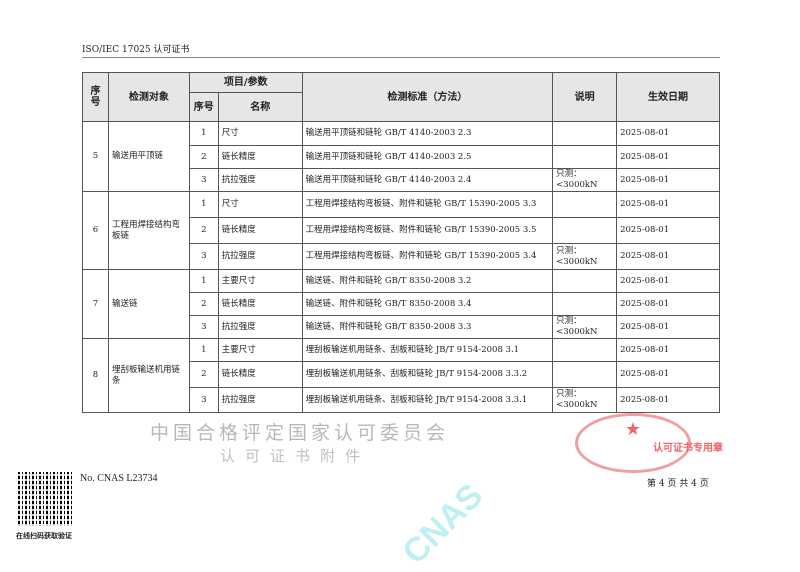  Describe the element at coordinates (45, 499) in the screenshot. I see `qr-code` at that location.